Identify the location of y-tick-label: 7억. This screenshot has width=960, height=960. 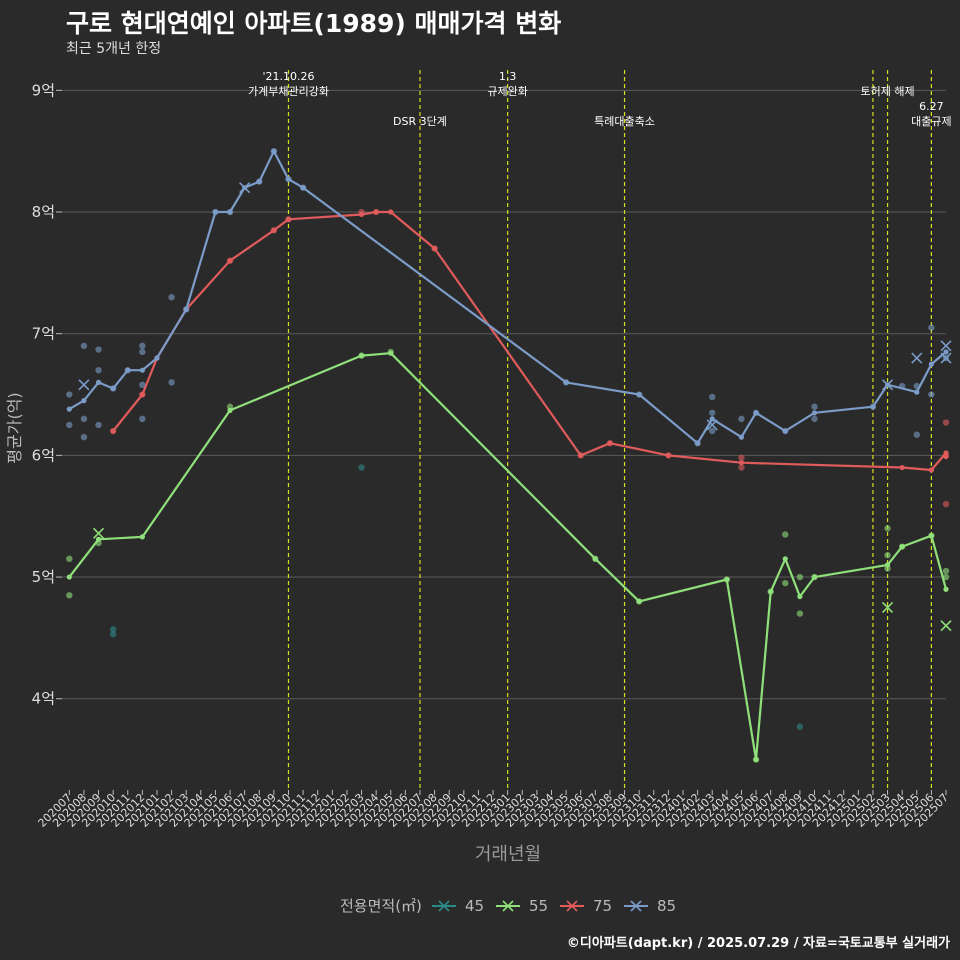
(43, 334).